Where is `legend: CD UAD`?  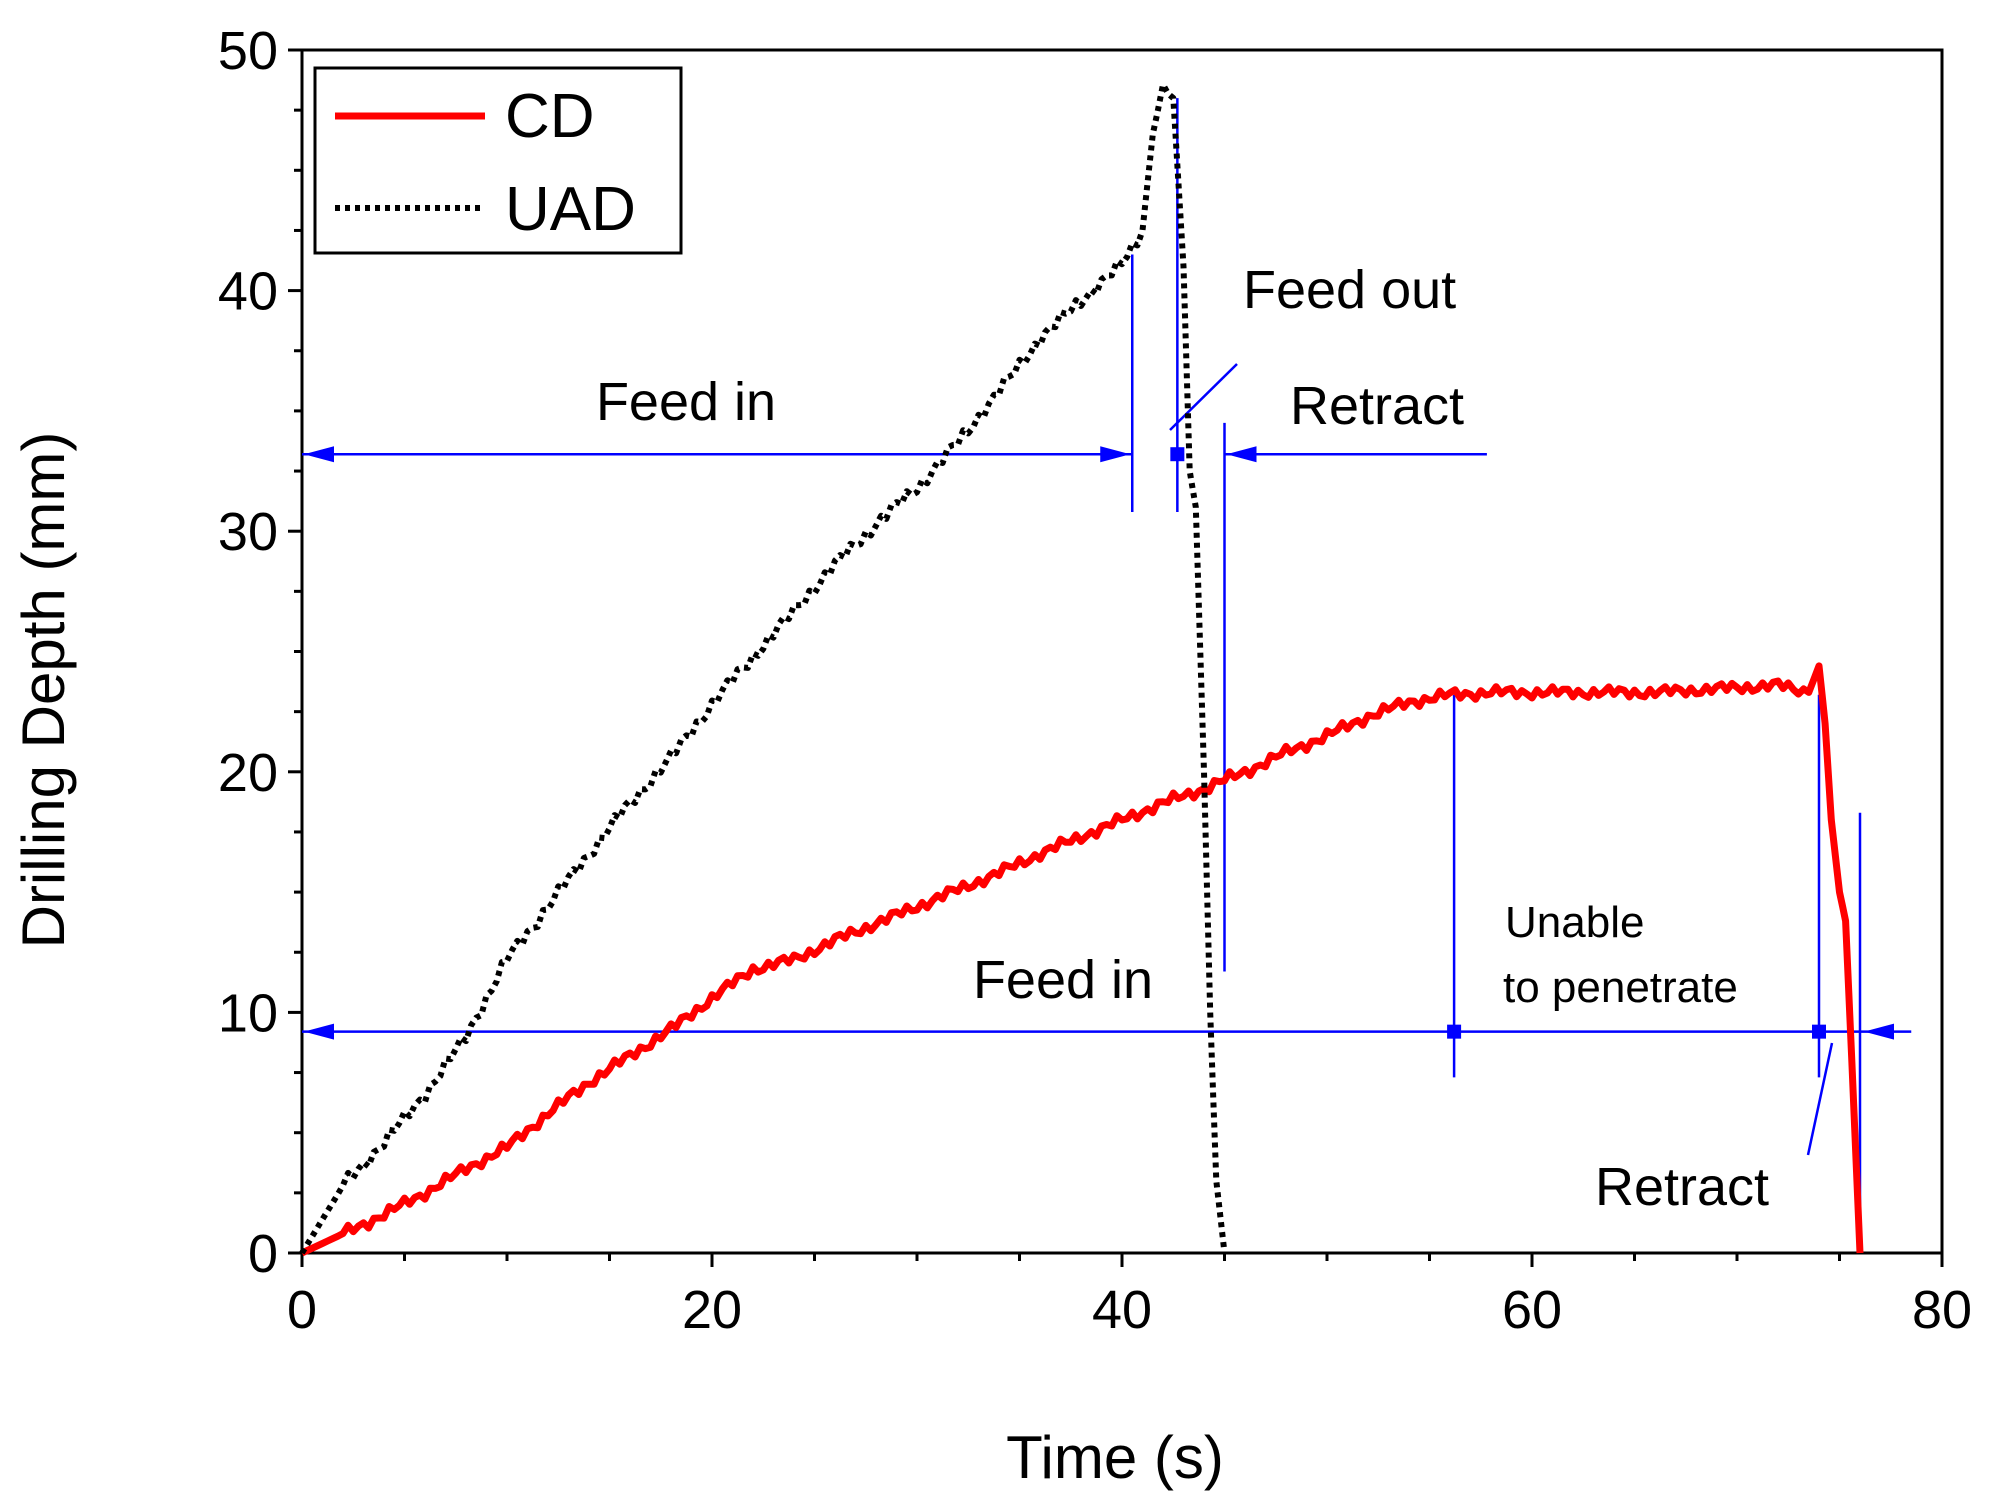
legend: CD UAD is located at coordinates (498, 160).